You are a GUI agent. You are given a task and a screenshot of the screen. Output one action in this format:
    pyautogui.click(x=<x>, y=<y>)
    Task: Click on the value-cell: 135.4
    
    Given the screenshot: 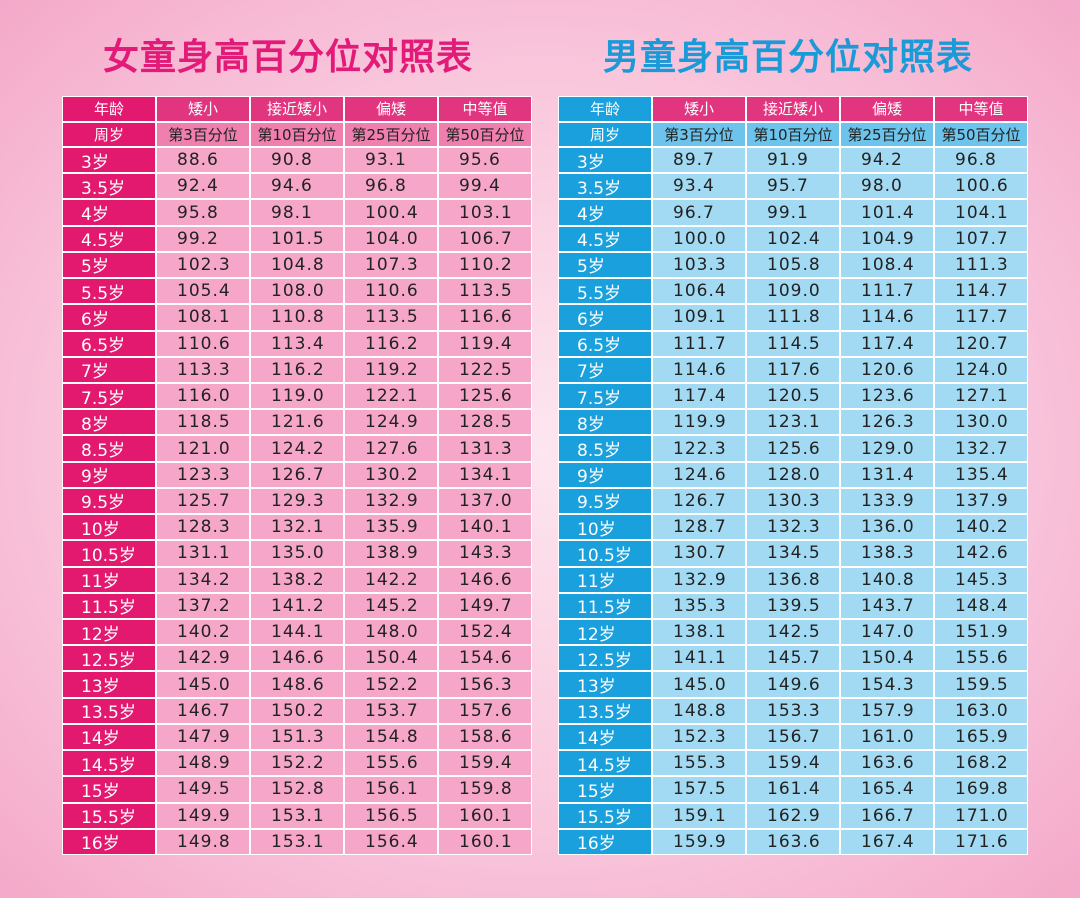 What is the action you would take?
    pyautogui.click(x=981, y=474)
    